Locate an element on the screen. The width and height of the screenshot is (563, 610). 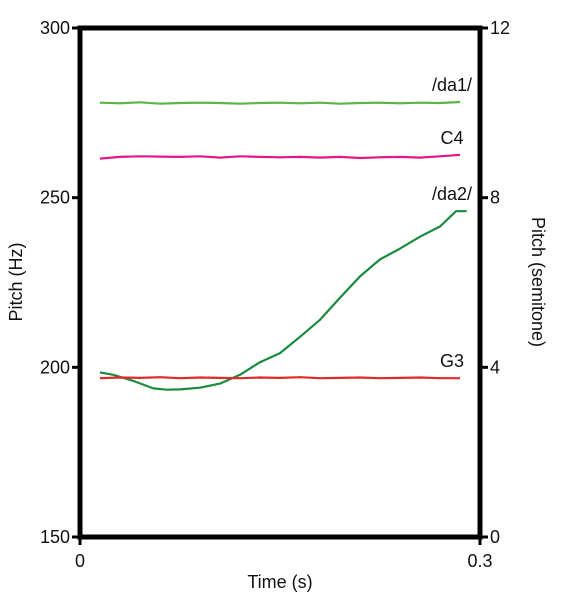
y-tick-label: 250 is located at coordinates (55, 198).